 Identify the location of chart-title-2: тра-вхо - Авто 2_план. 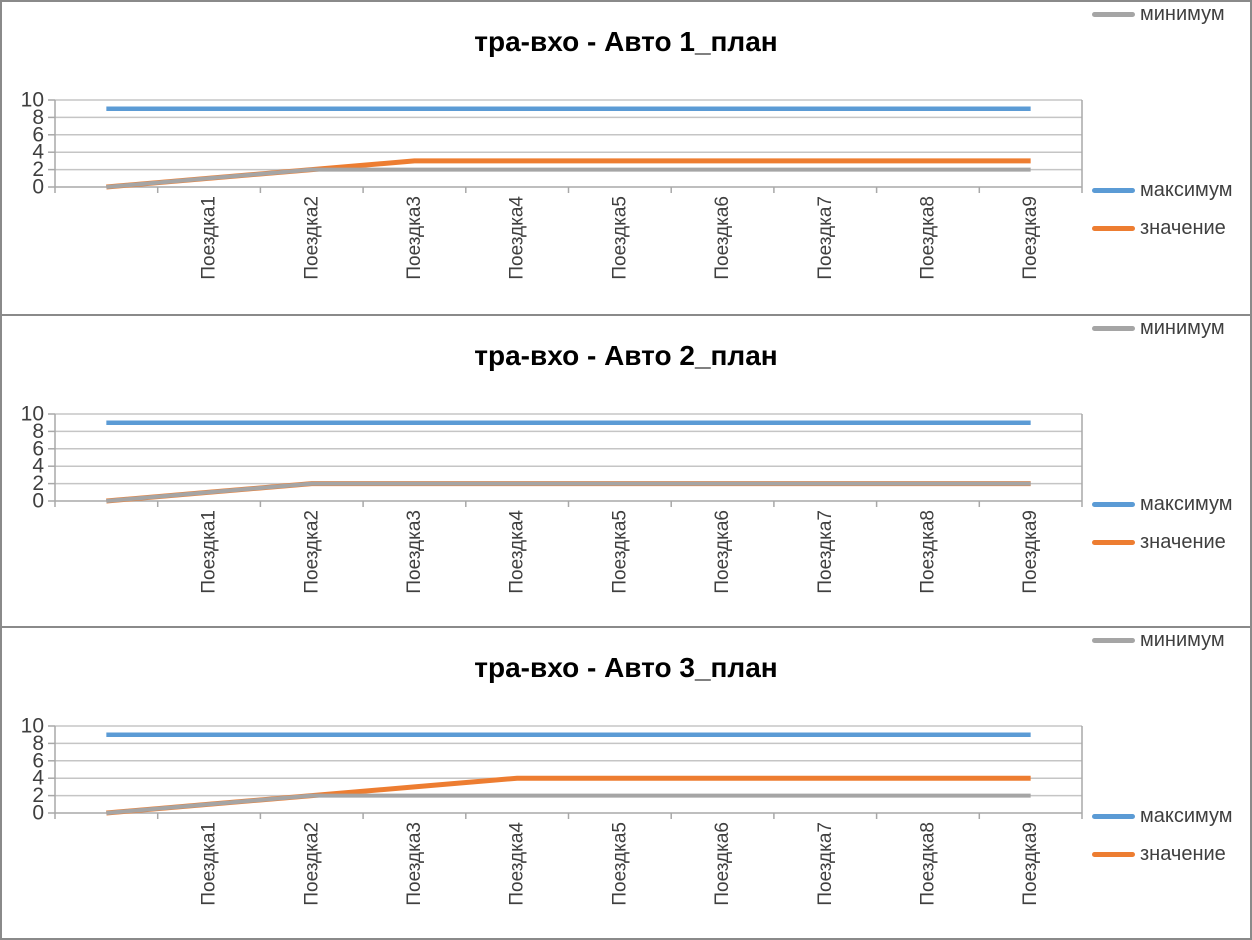
(626, 355).